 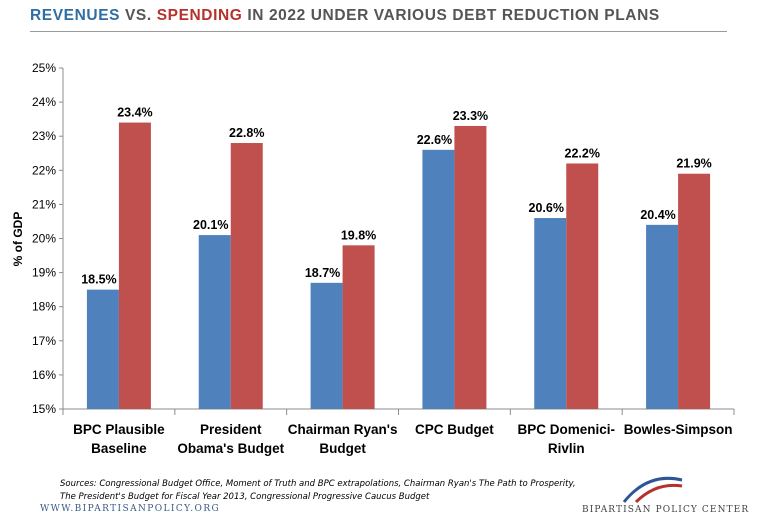 What do you see at coordinates (566, 429) in the screenshot?
I see `x-category-label: BPC Domenici-` at bounding box center [566, 429].